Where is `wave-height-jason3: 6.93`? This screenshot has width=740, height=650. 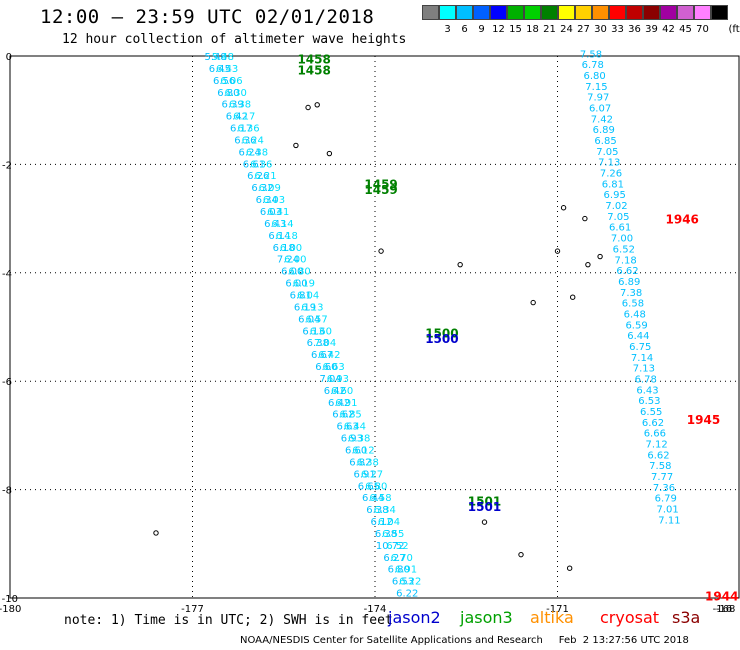 wave-height-jason3: 6.93 is located at coordinates (352, 439).